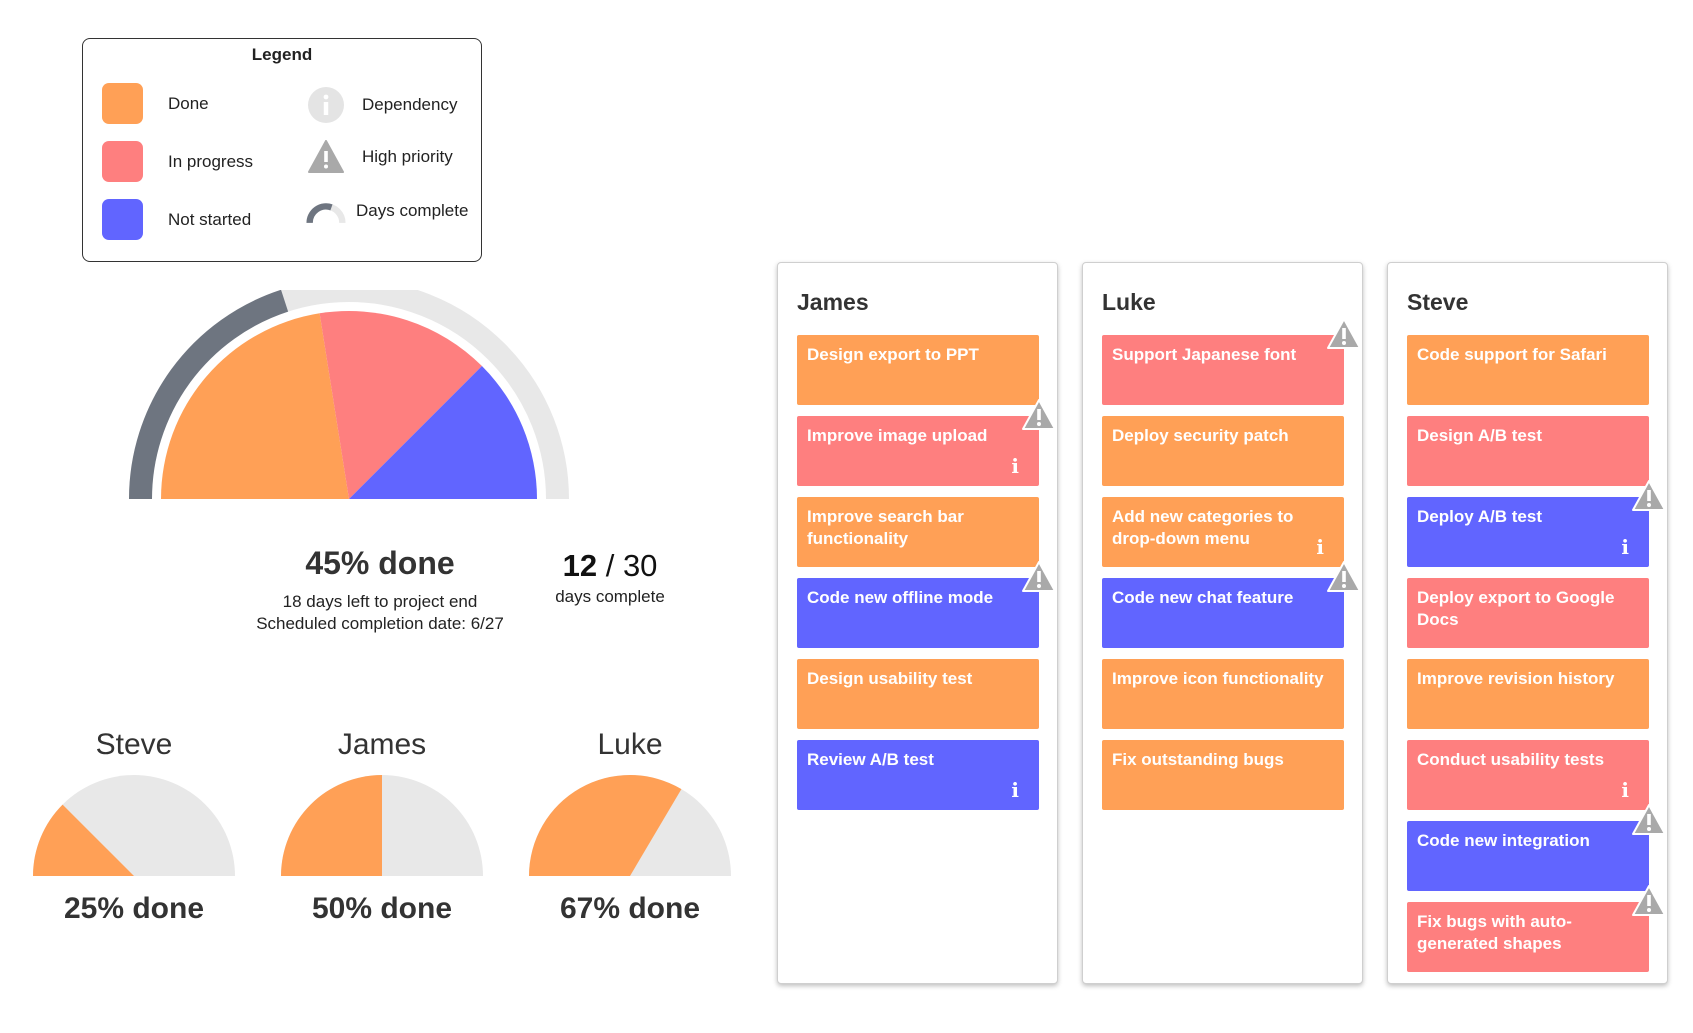  I want to click on legend-item-done: Done, so click(155, 103).